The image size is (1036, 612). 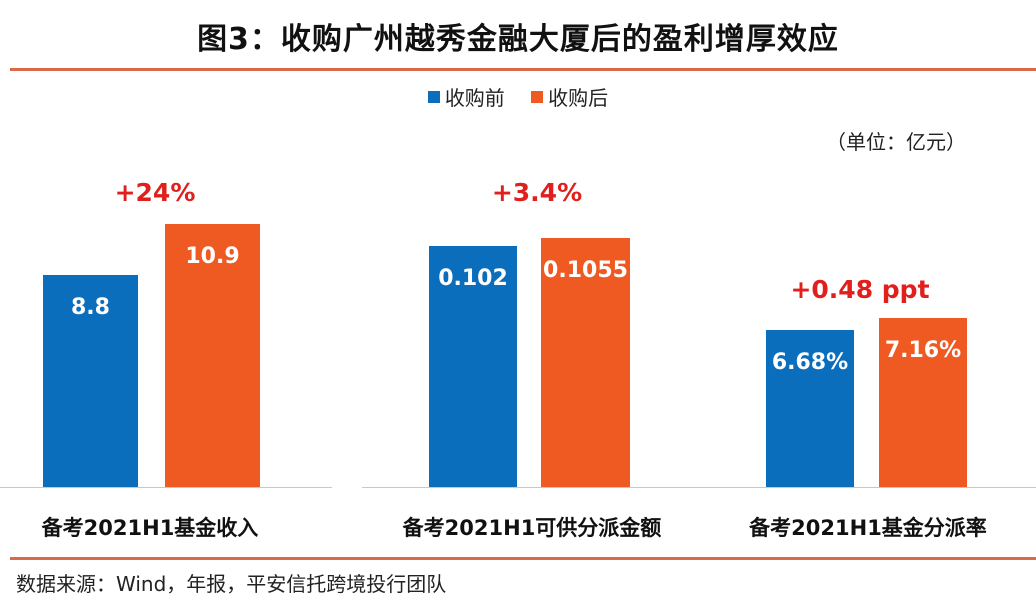 I want to click on delta-label: +3.4%, so click(x=537, y=192).